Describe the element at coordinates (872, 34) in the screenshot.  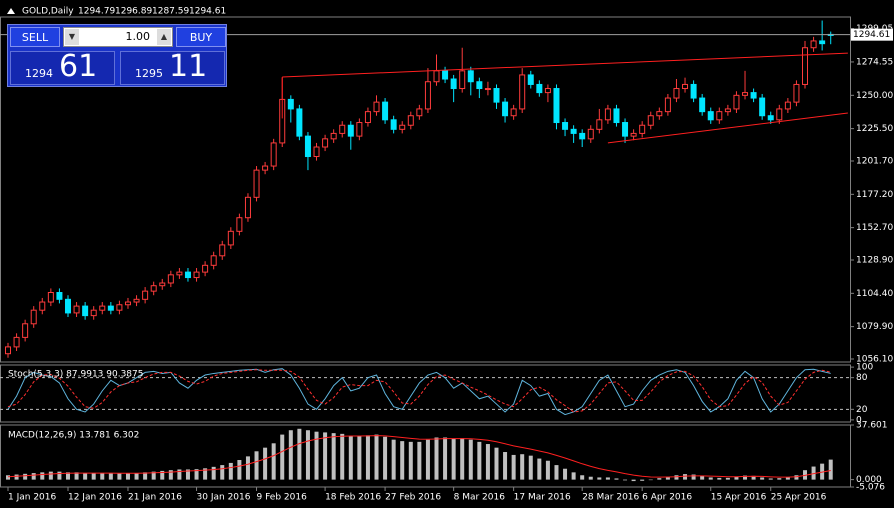
I see `current-price-box` at that location.